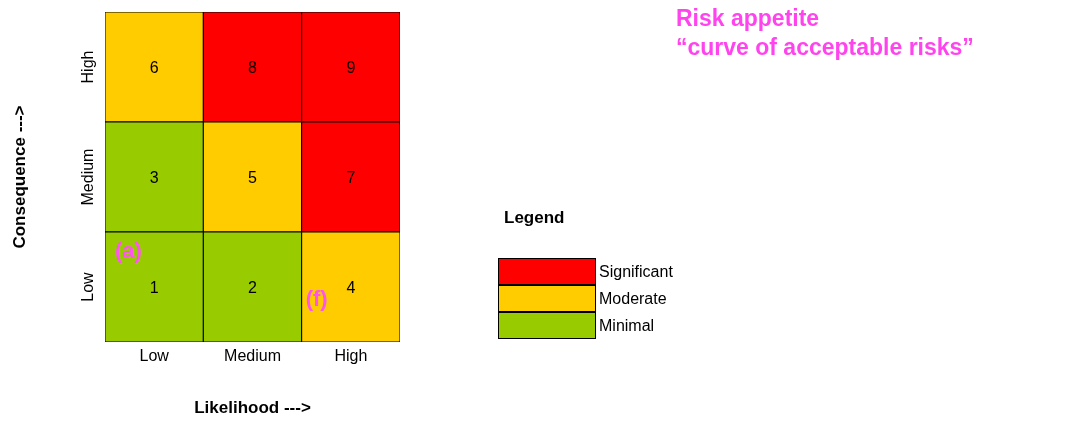 Image resolution: width=1081 pixels, height=421 pixels. I want to click on data-label: 4, so click(351, 287).